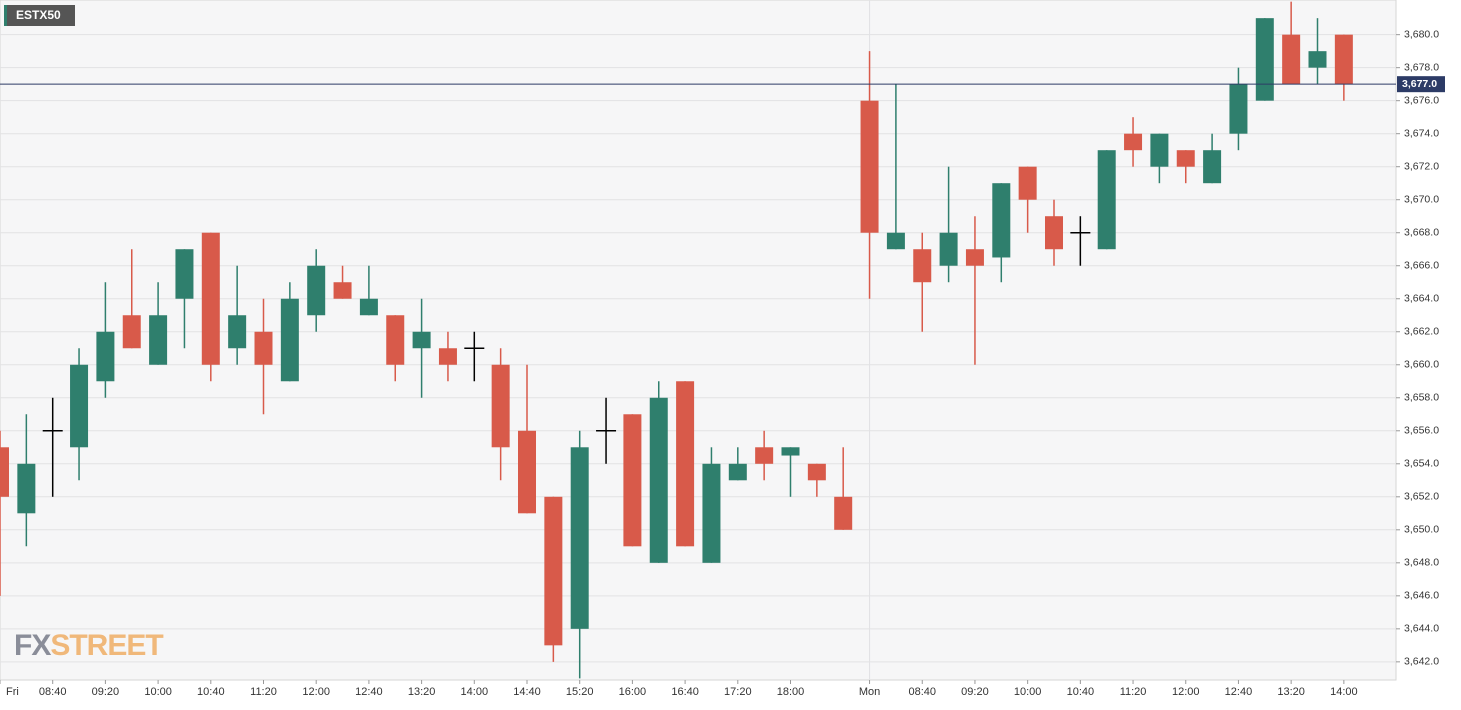  Describe the element at coordinates (1421, 332) in the screenshot. I see `y-tick-label: 3,662.0` at that location.